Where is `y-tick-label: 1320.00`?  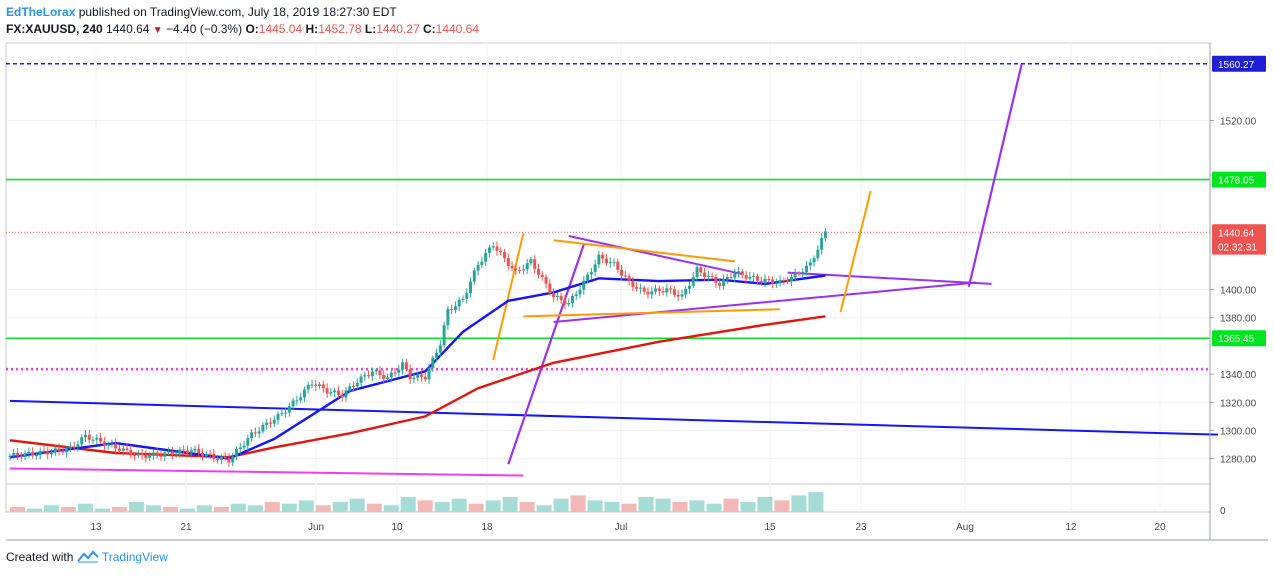
y-tick-label: 1320.00 is located at coordinates (1238, 403).